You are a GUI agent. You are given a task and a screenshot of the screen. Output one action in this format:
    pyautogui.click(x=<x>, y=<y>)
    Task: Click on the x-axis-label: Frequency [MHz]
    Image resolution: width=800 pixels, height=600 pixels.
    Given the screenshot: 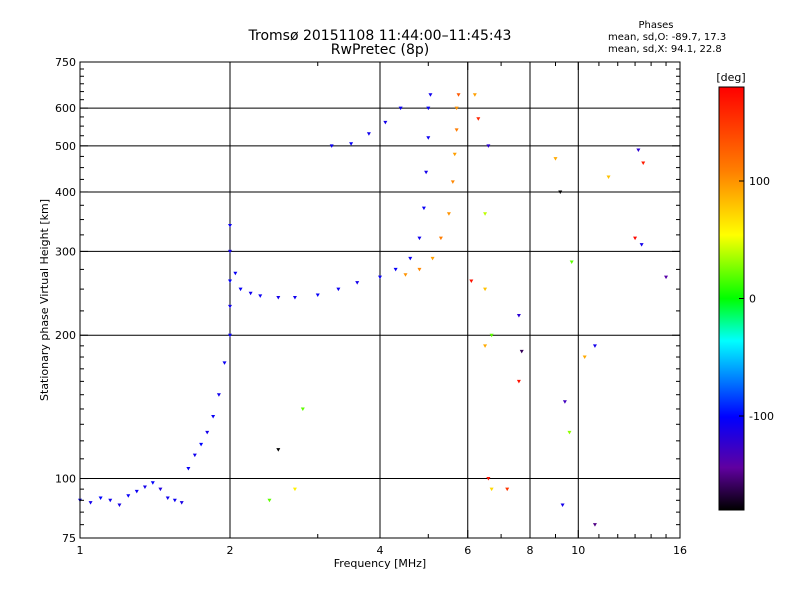 What is the action you would take?
    pyautogui.click(x=380, y=563)
    